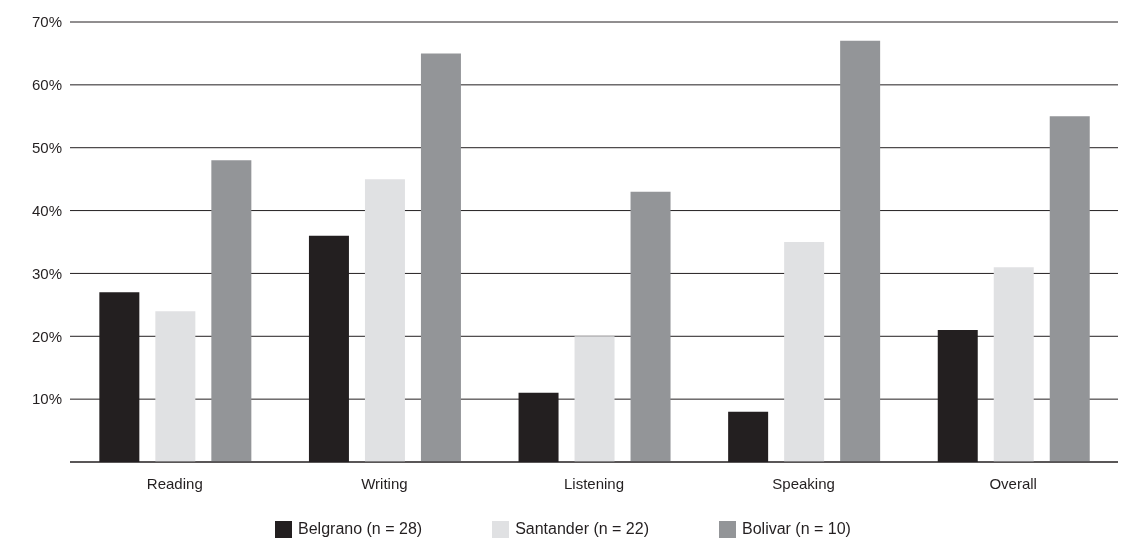 This screenshot has height=559, width=1139. I want to click on x-tick-label: Reading, so click(174, 483).